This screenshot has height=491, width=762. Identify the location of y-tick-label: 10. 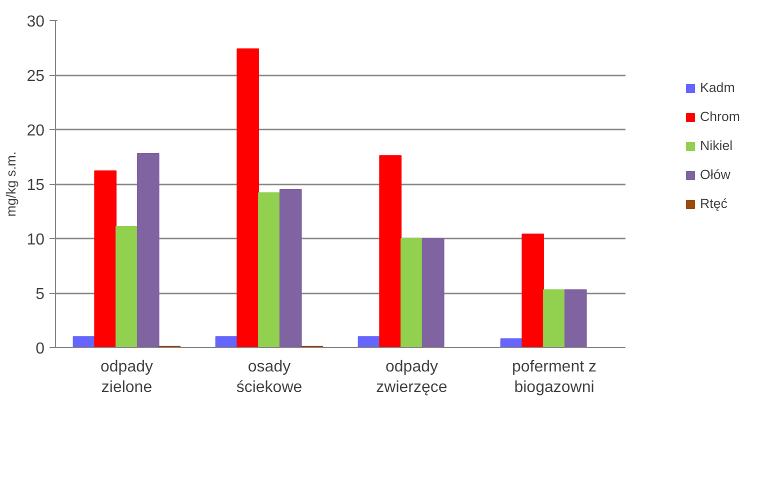
(35, 240).